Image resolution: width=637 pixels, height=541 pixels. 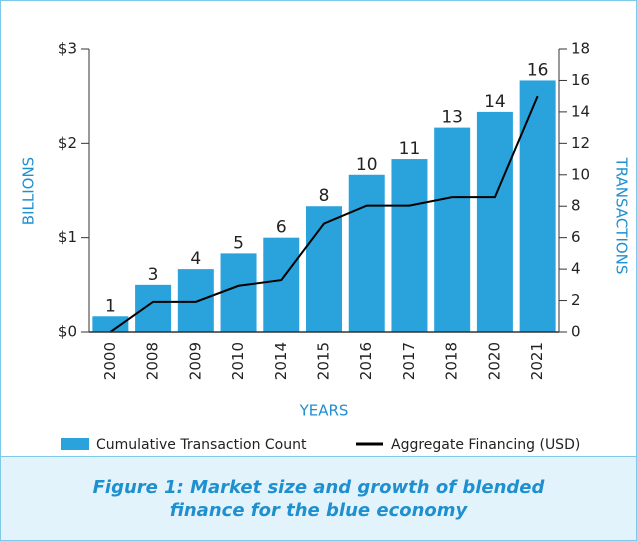 I want to click on y-tick-label: $3, so click(x=67, y=49).